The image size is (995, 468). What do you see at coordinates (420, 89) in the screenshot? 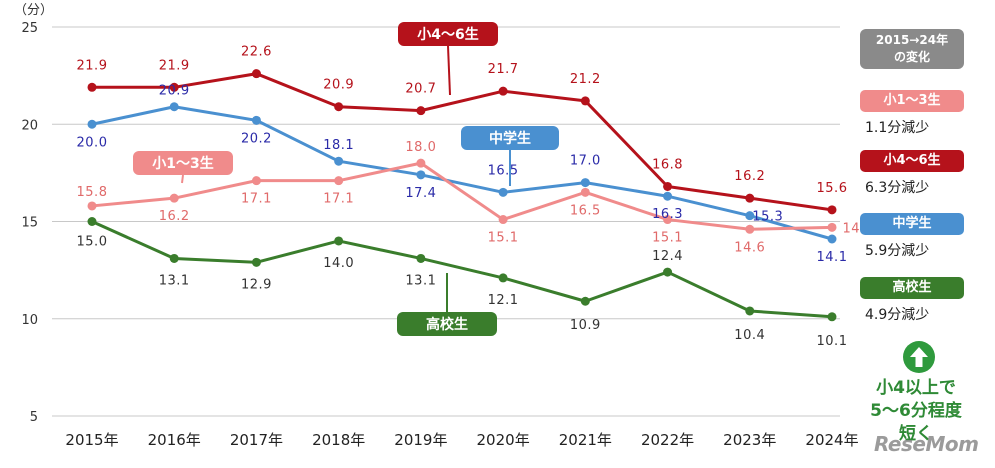
I see `data-label: 20.7` at bounding box center [420, 89].